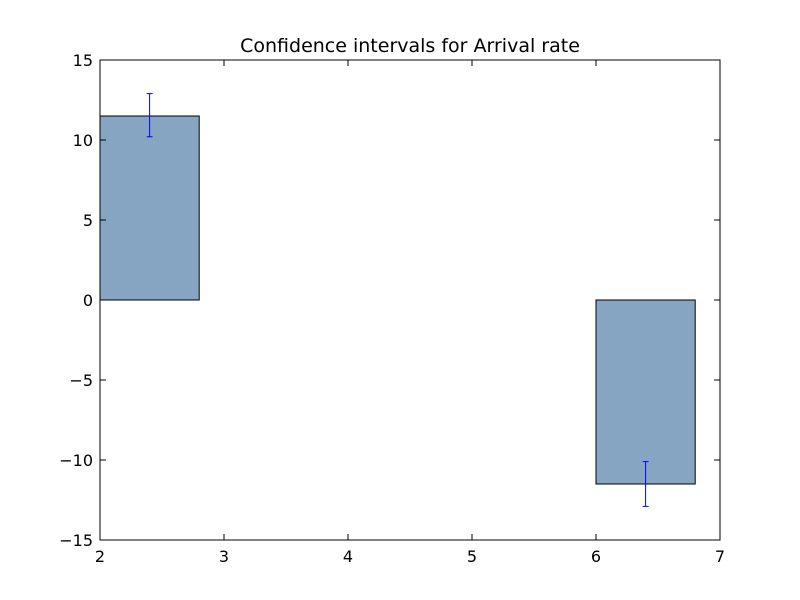 This screenshot has height=600, width=800. What do you see at coordinates (88, 220) in the screenshot?
I see `y-tick-label: 5` at bounding box center [88, 220].